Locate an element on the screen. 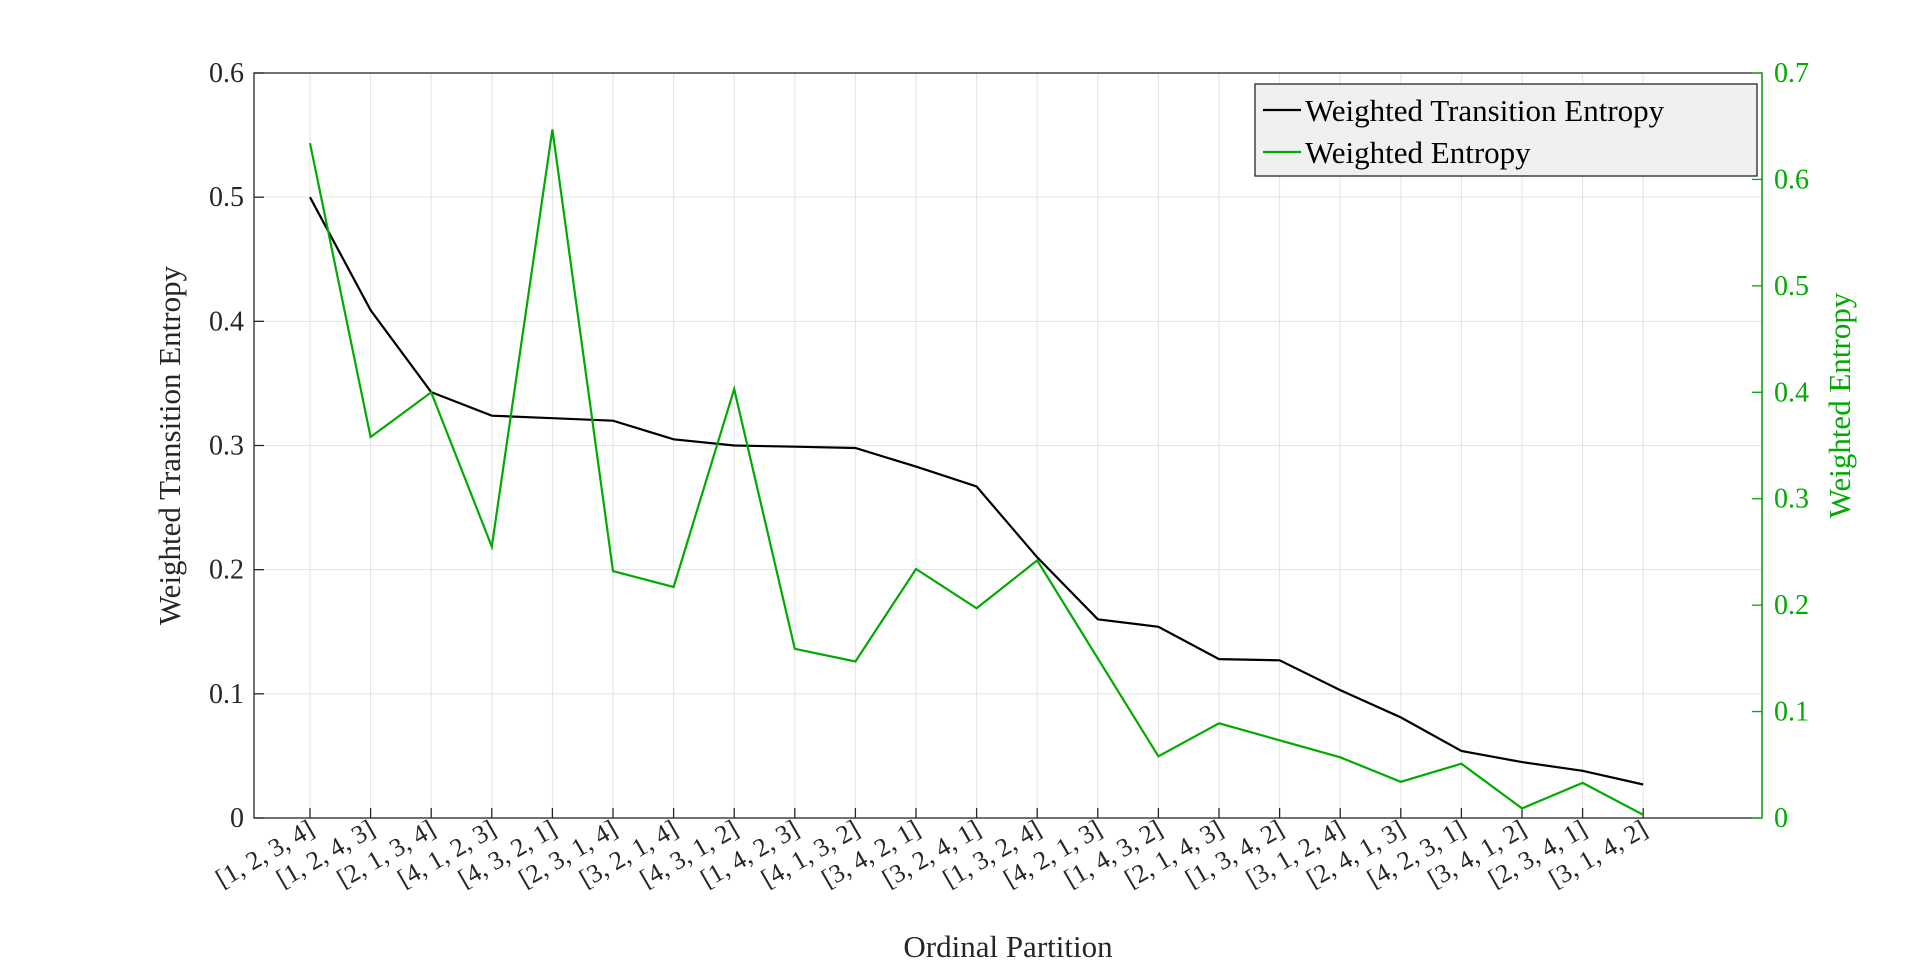  y-left-tick-label: 0.2 is located at coordinates (226, 570).